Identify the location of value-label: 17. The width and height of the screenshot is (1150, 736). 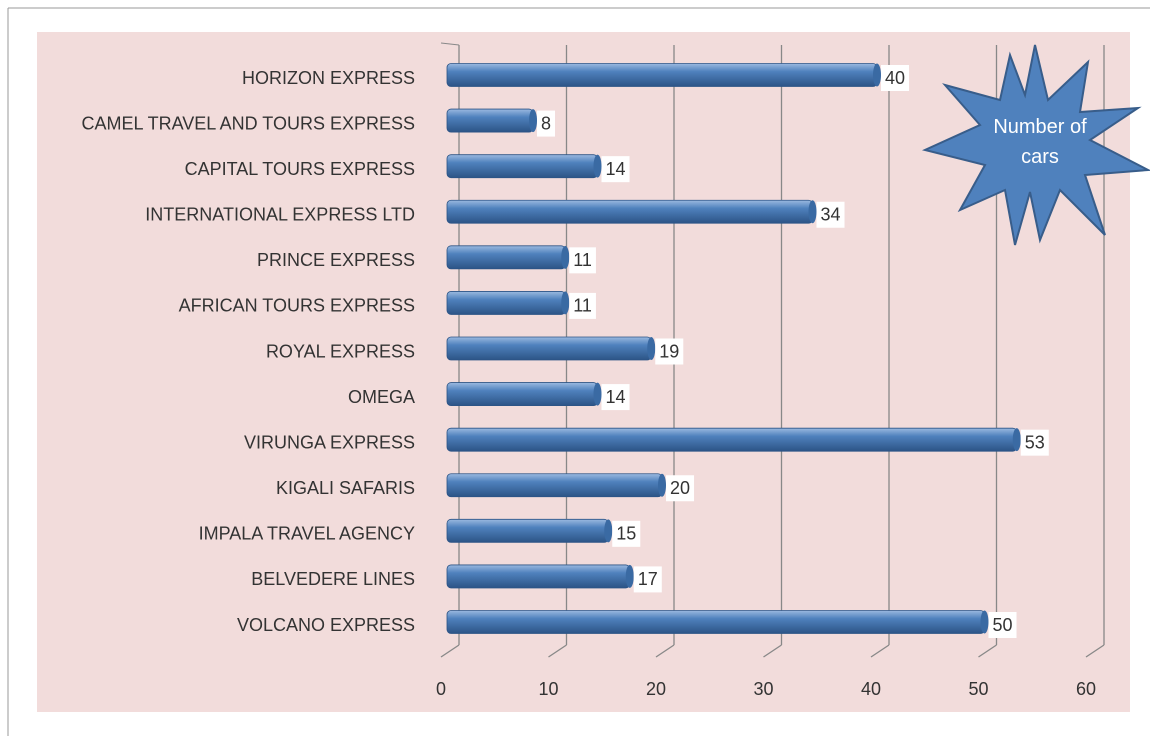
(648, 579).